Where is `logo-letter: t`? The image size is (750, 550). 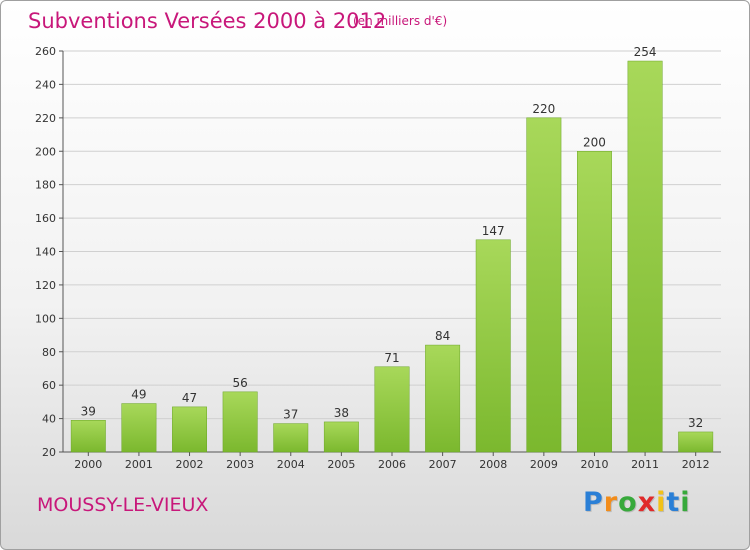 logo-letter: t is located at coordinates (673, 502).